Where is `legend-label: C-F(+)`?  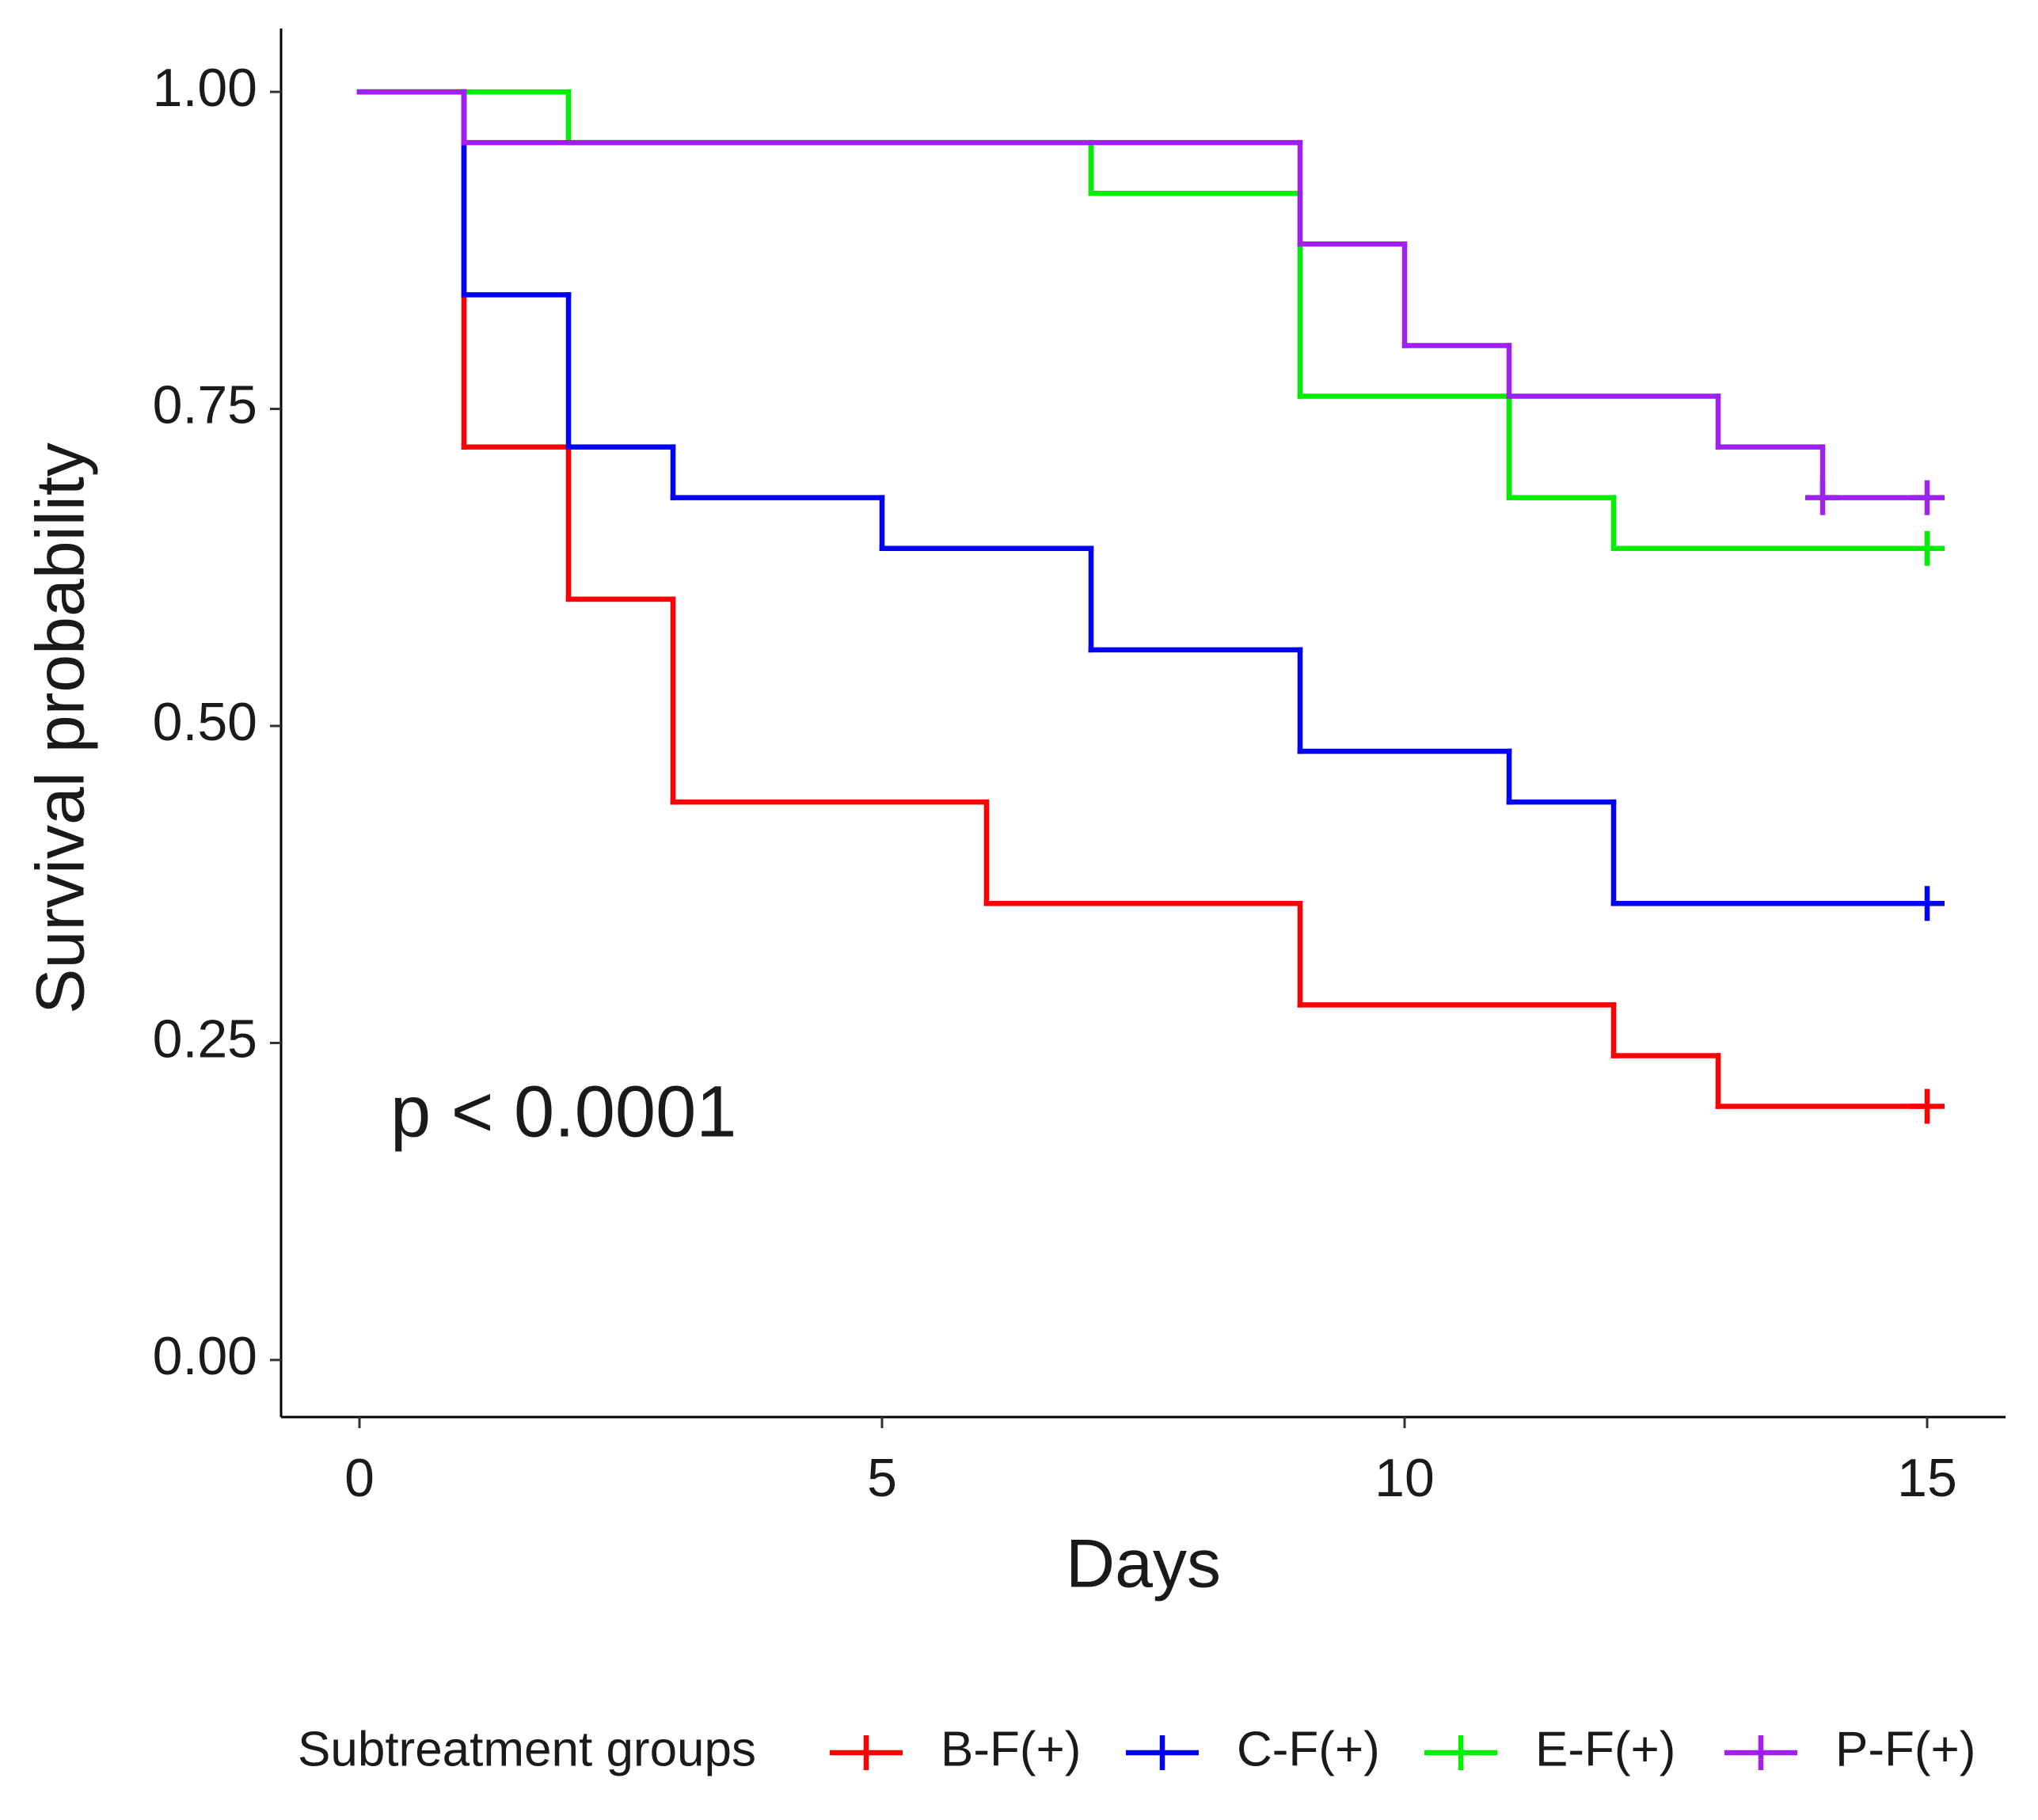 legend-label: C-F(+) is located at coordinates (1308, 1749).